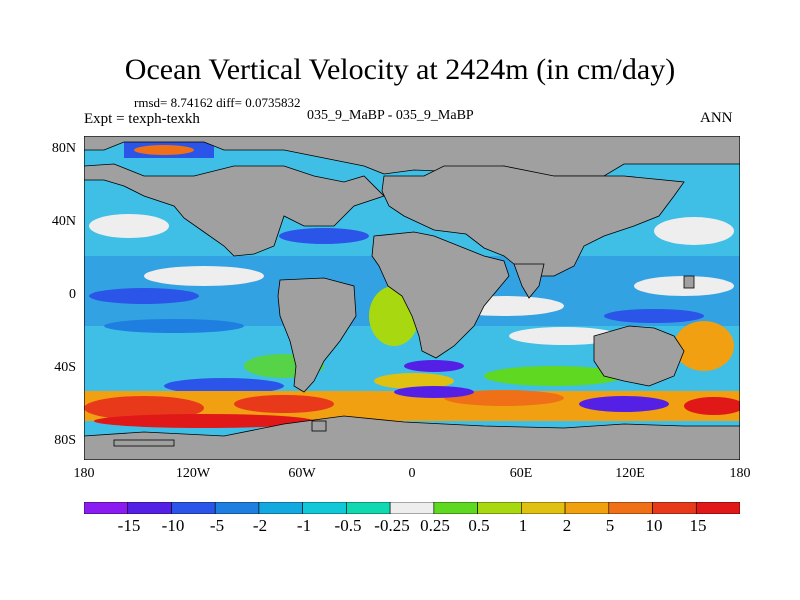 The width and height of the screenshot is (800, 600). Describe the element at coordinates (654, 525) in the screenshot. I see `colorbar-label: 10` at that location.